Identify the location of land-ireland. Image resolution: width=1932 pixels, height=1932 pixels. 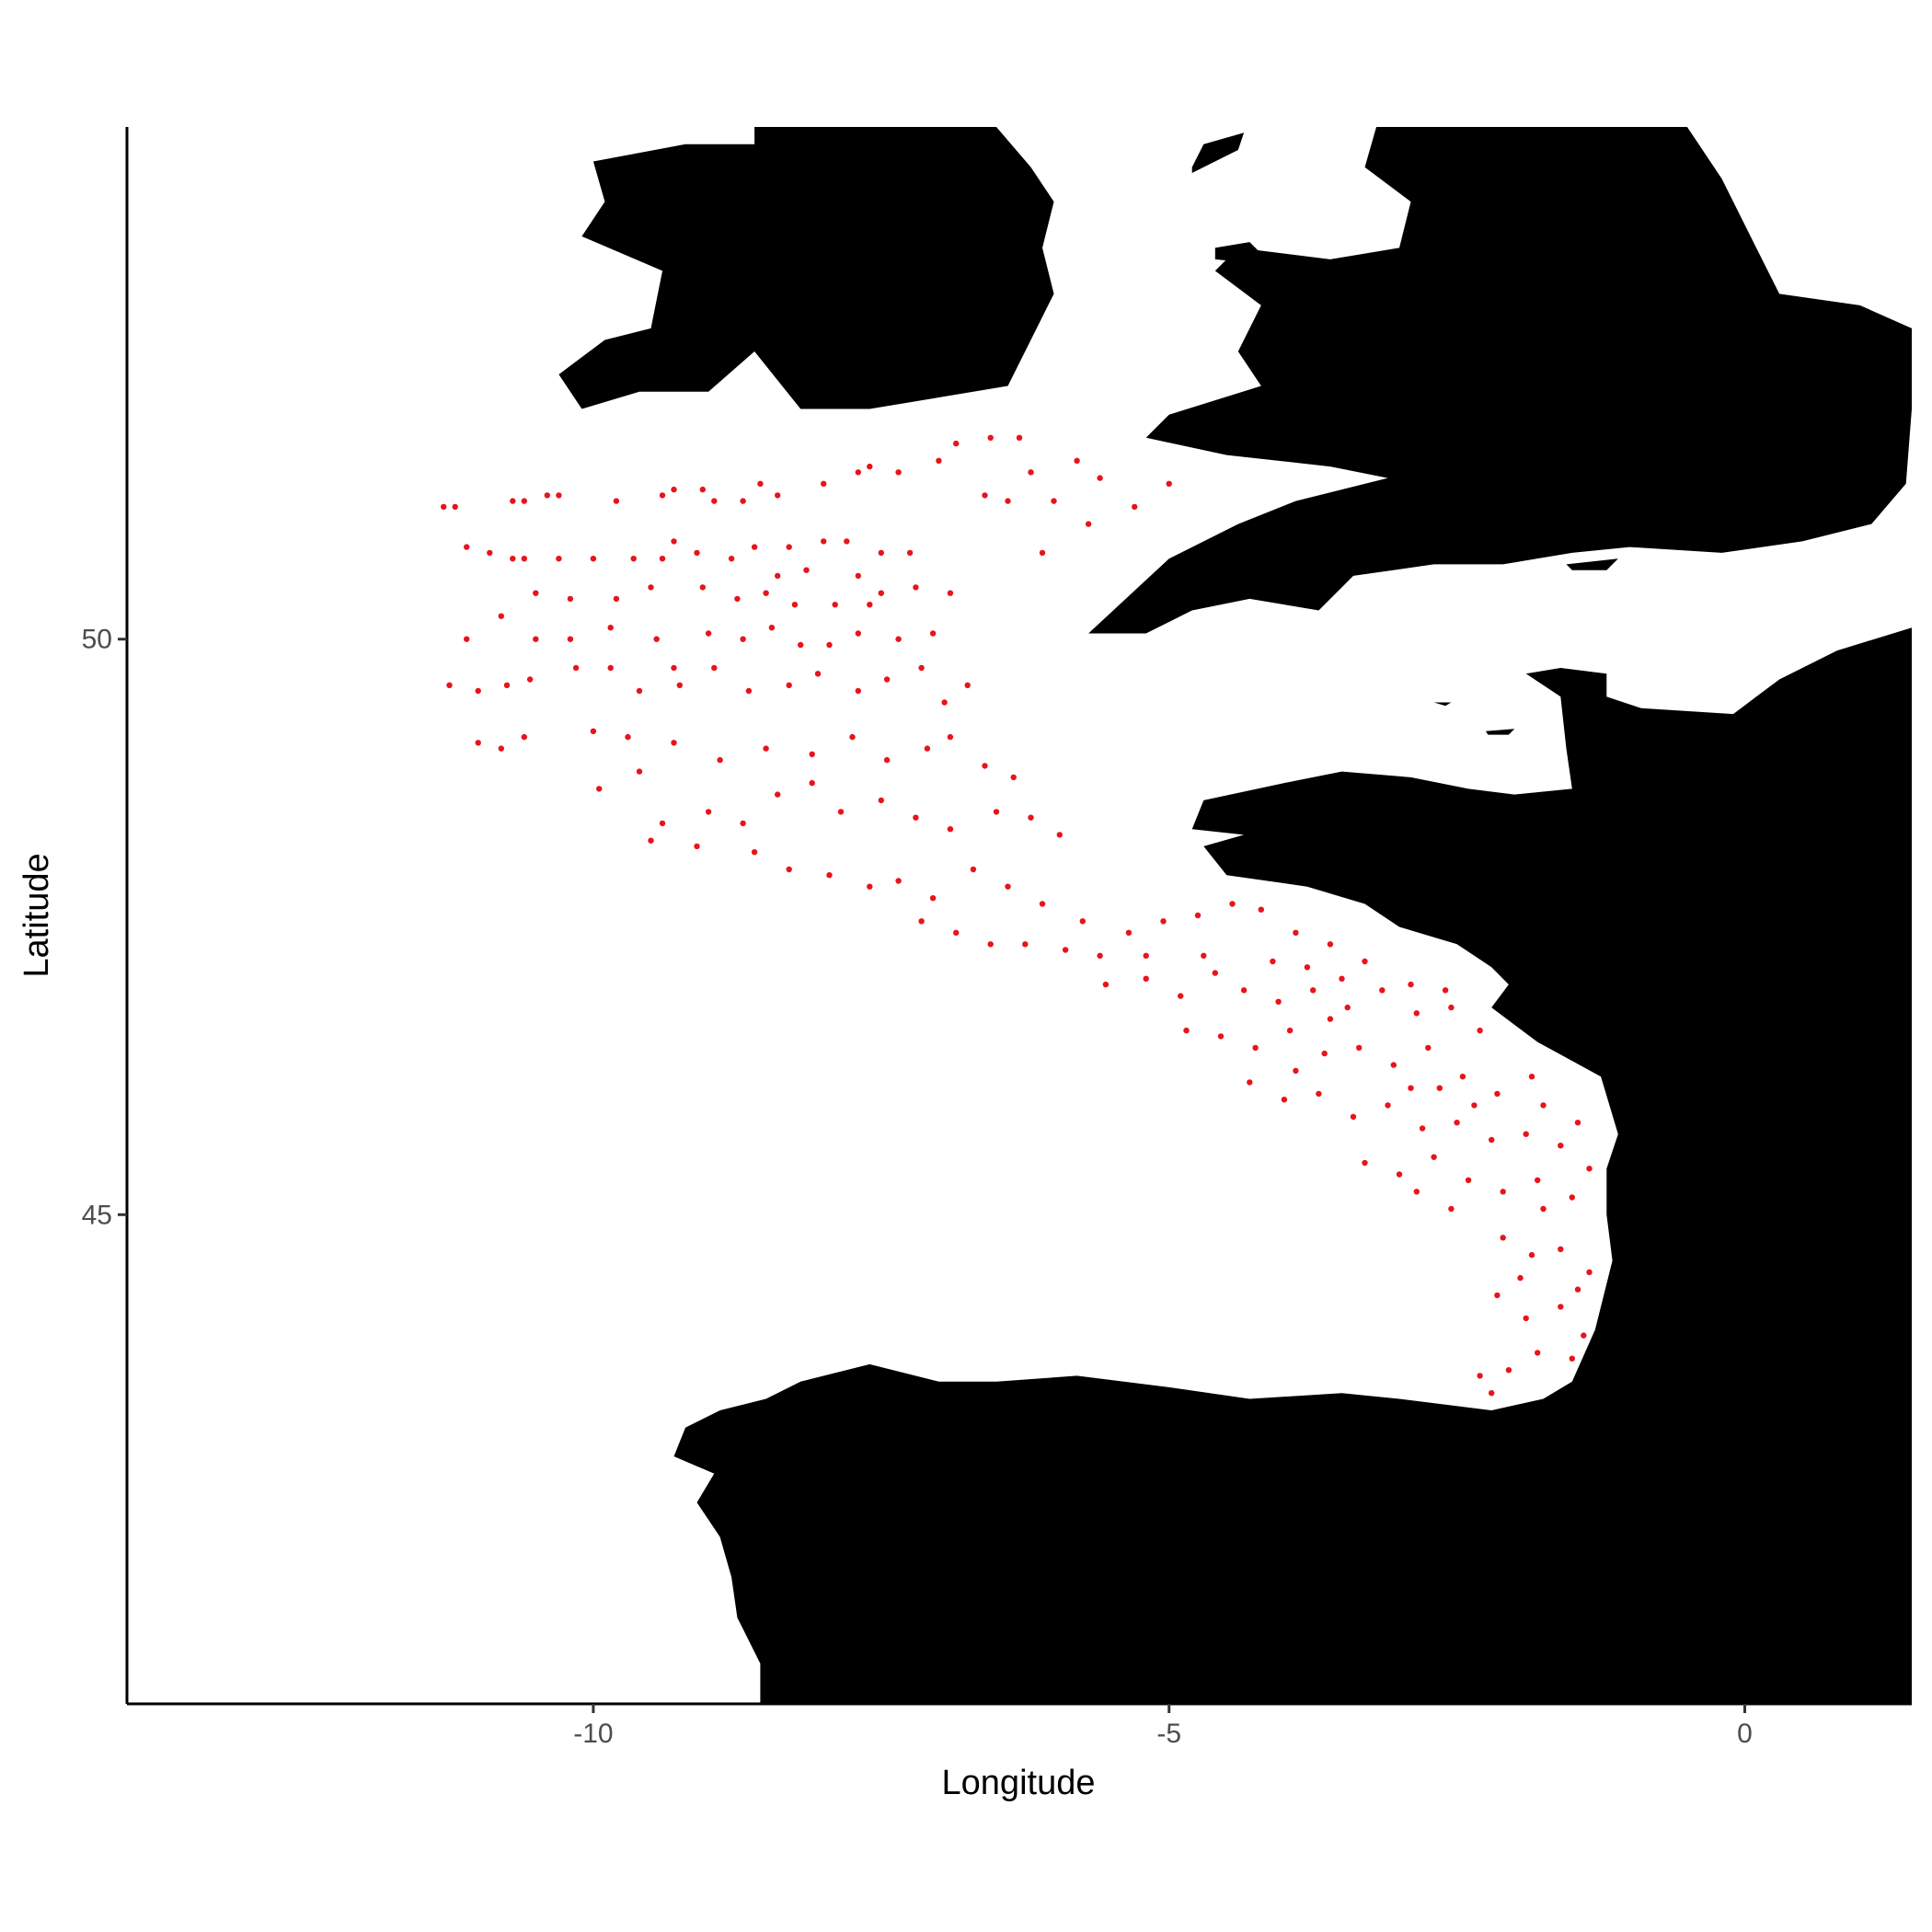
(806, 268).